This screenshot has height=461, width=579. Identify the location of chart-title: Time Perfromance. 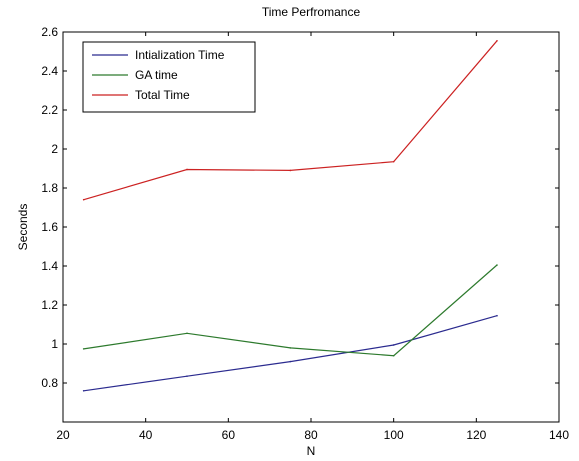
(311, 12).